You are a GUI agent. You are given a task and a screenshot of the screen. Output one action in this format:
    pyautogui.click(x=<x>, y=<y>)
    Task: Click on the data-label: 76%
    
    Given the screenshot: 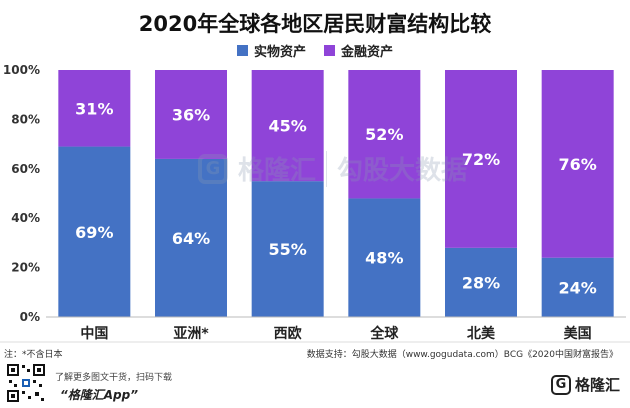 What is the action you would take?
    pyautogui.click(x=578, y=164)
    